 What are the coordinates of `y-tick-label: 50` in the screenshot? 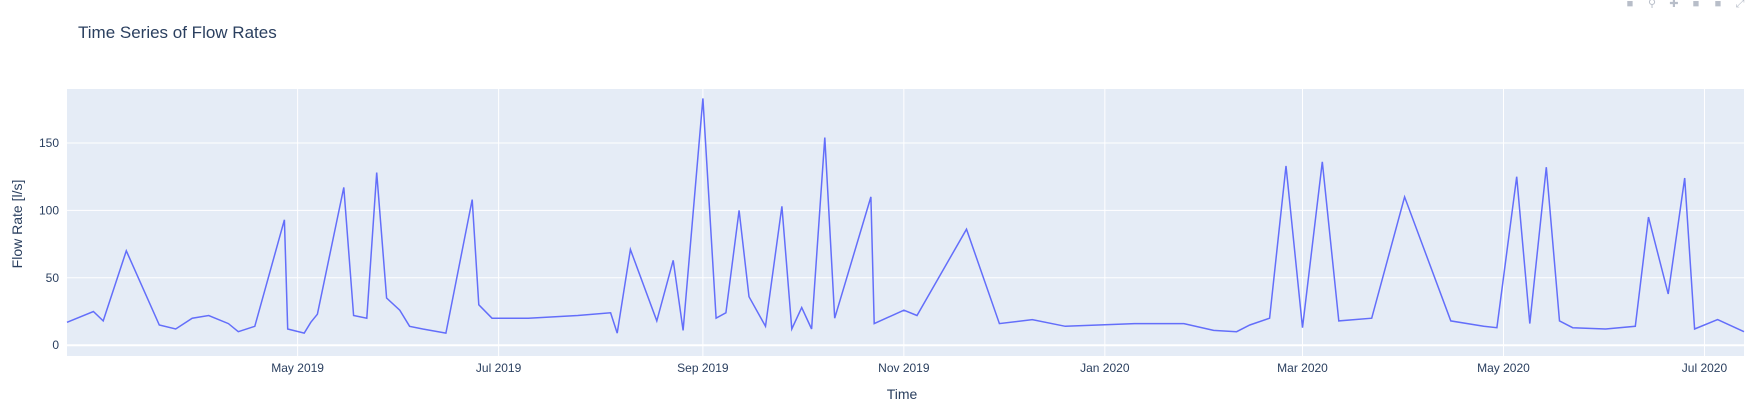 It's located at (53, 278).